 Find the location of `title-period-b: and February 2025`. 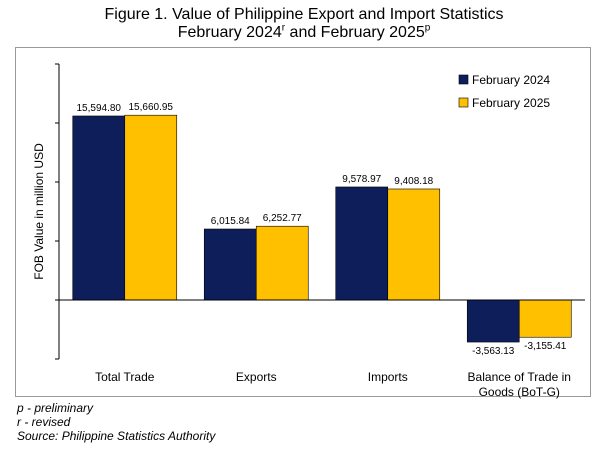

title-period-b: and February 2025 is located at coordinates (355, 32).